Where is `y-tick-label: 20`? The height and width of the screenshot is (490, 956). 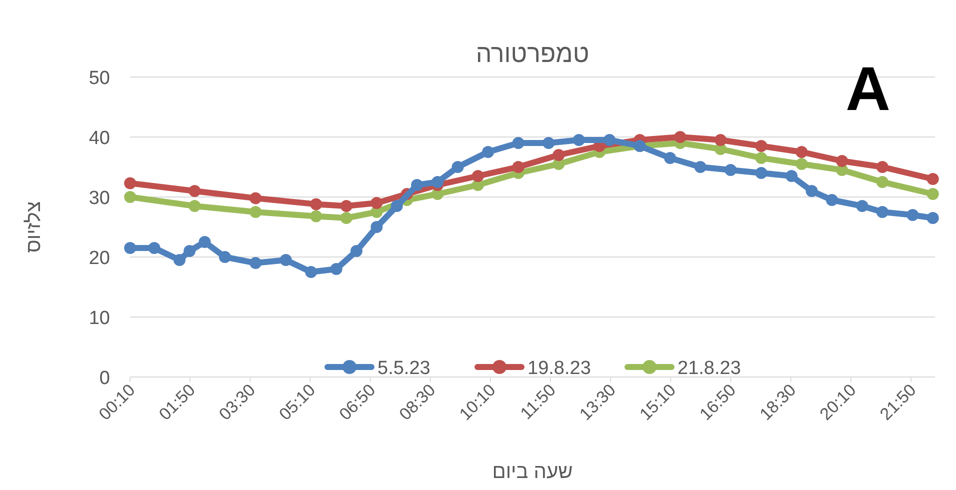 y-tick-label: 20 is located at coordinates (99, 258).